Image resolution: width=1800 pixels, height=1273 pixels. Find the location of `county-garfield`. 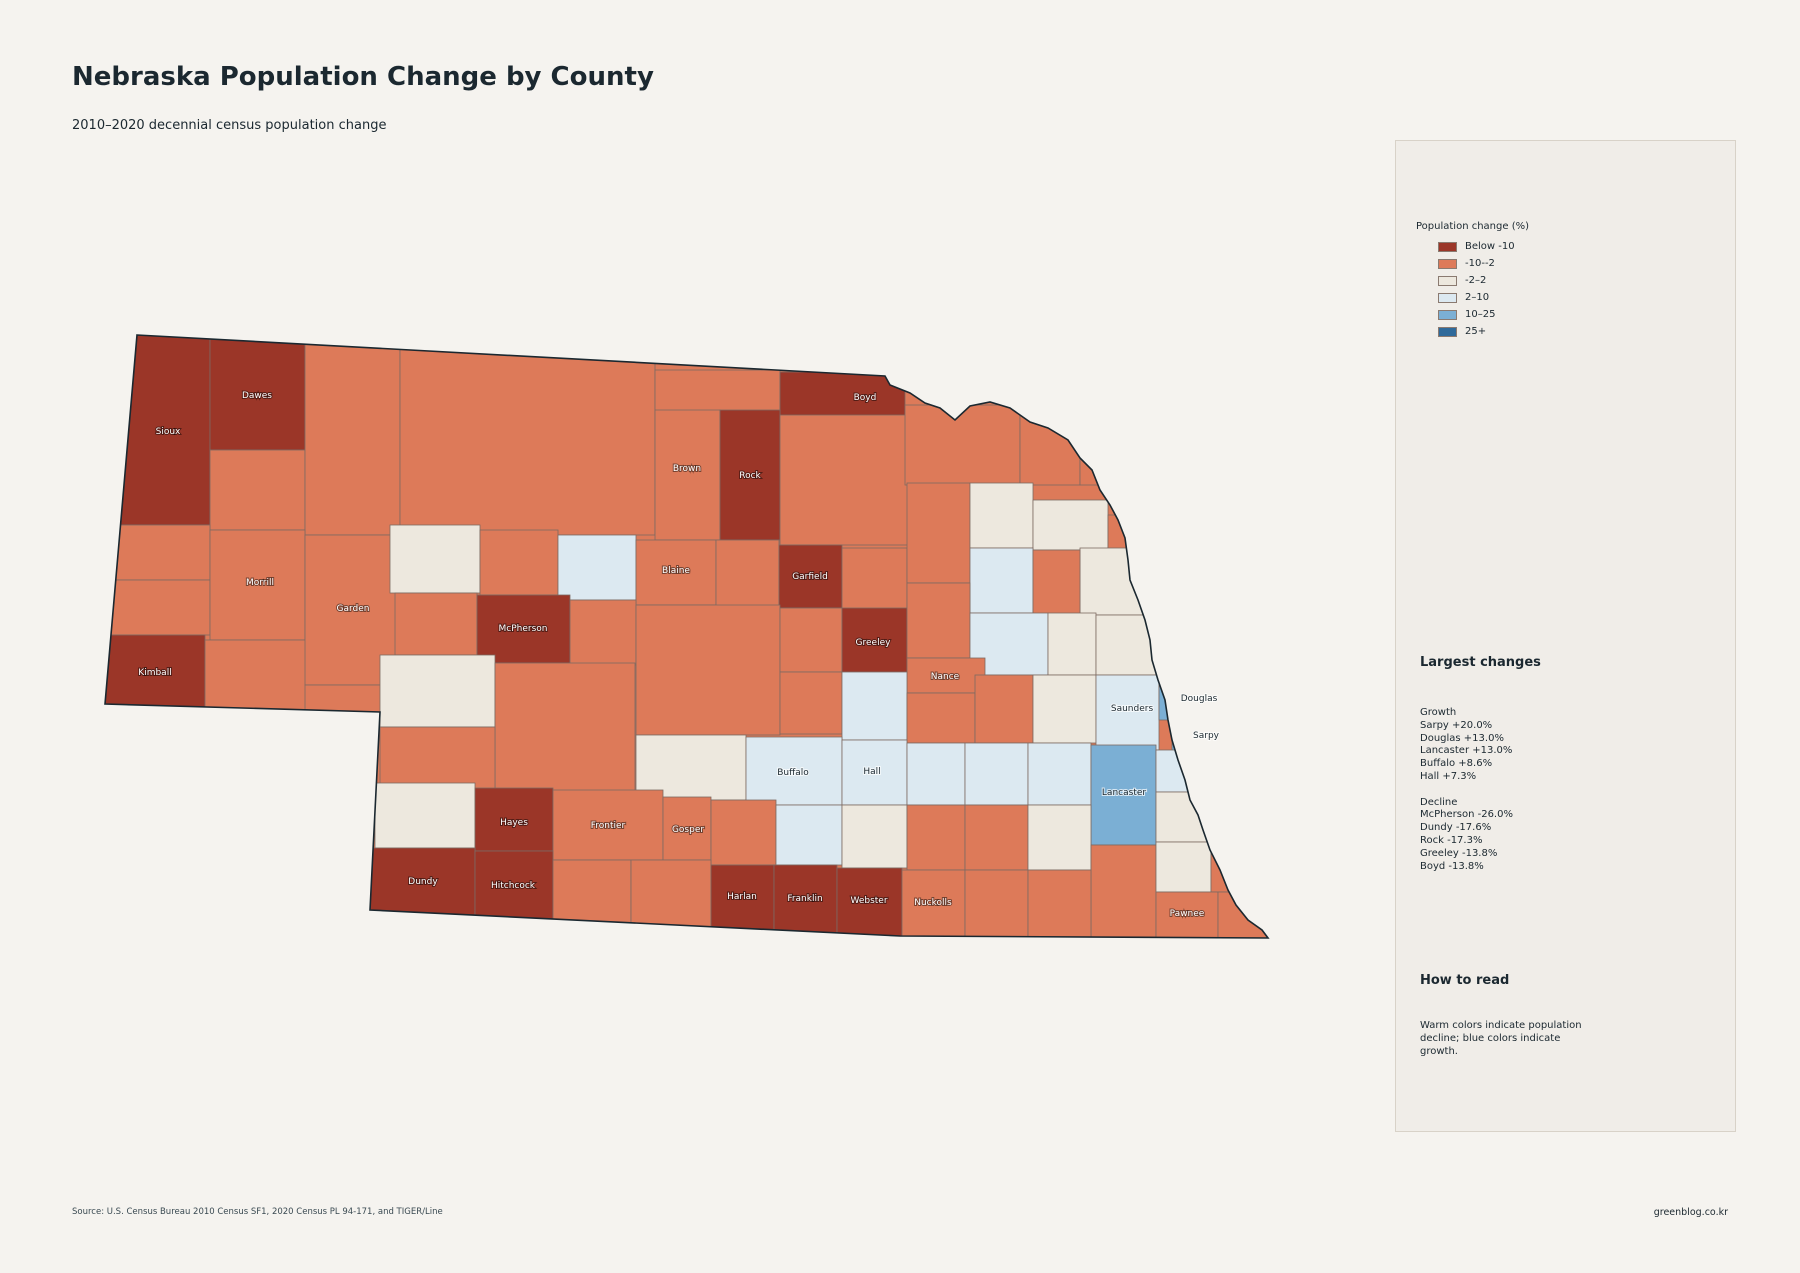

county-garfield is located at coordinates (810, 576).